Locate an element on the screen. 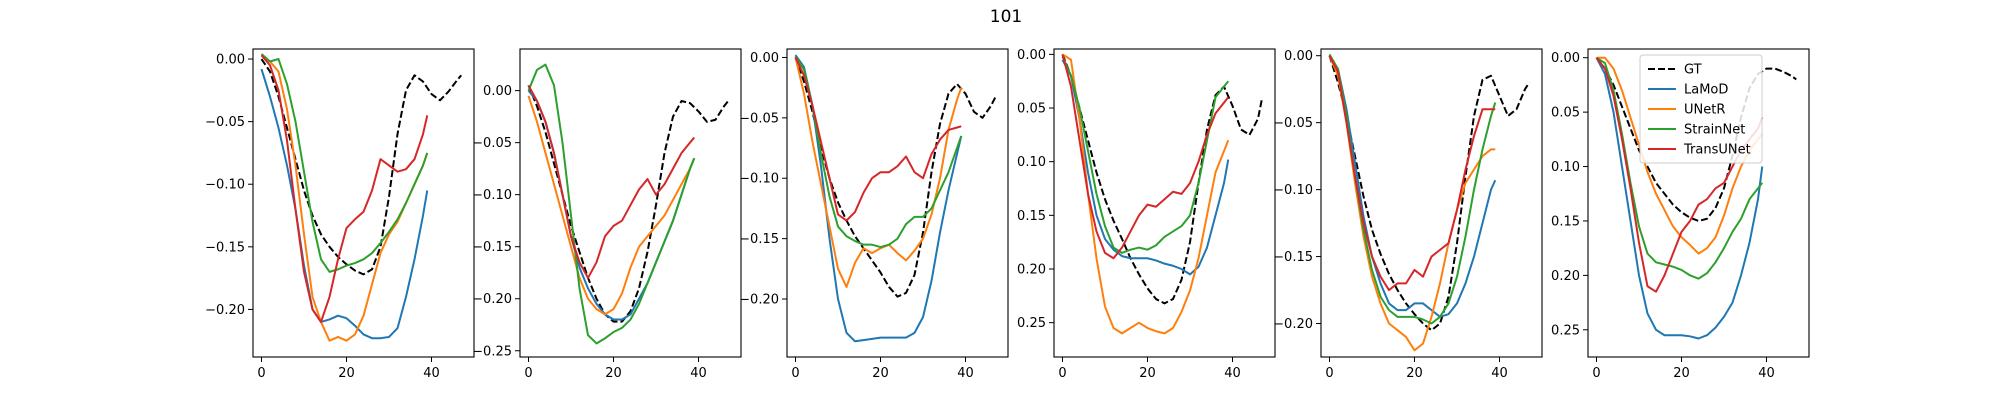 Image resolution: width=2000 pixels, height=400 pixels. subplot-3: 0 20 40 0.00 −0.05 −0.10 −0.15 −0.20 is located at coordinates (874, 214).